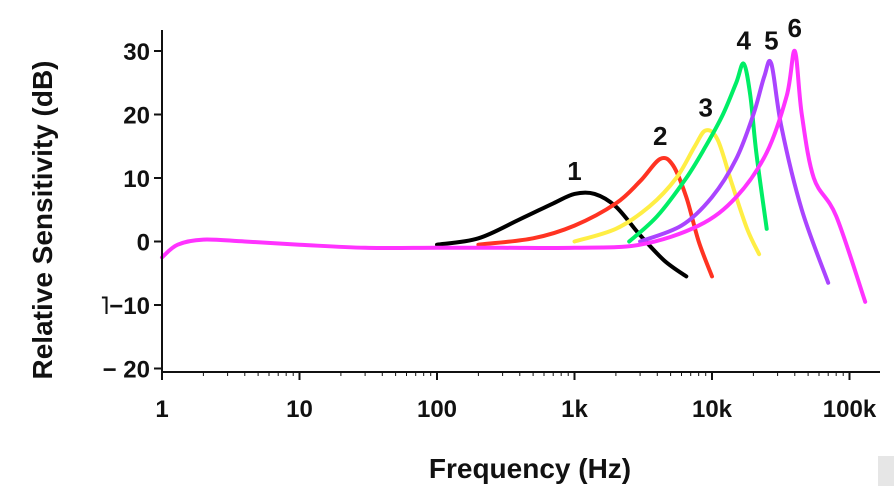 This screenshot has height=486, width=894. Describe the element at coordinates (143, 243) in the screenshot. I see `y-tick-label: 0` at that location.